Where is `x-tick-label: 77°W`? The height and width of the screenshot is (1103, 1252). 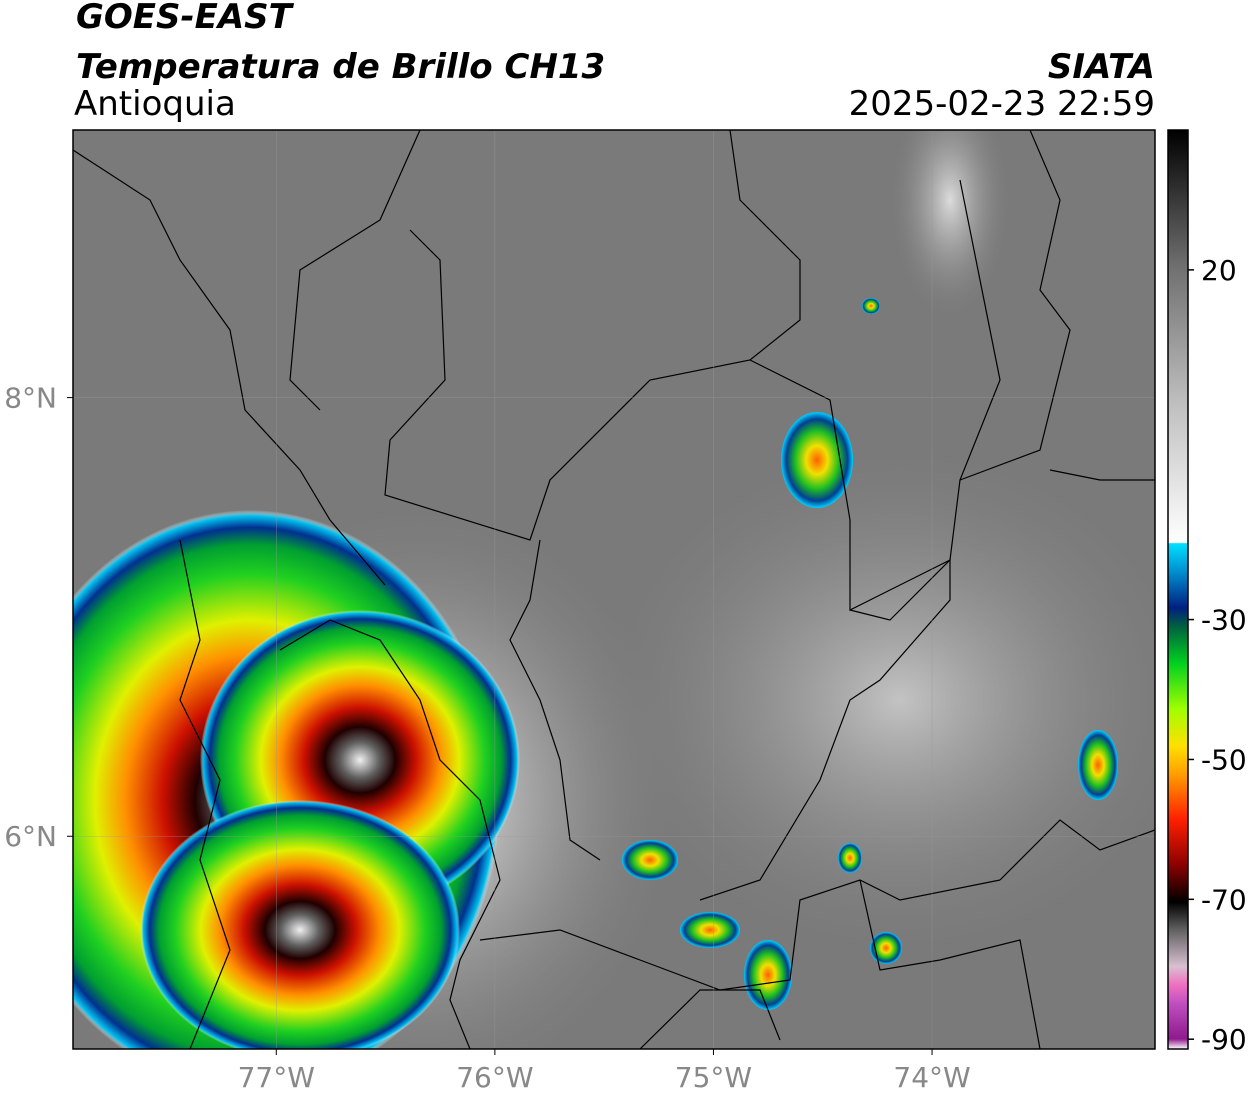 x-tick-label: 77°W is located at coordinates (276, 1077).